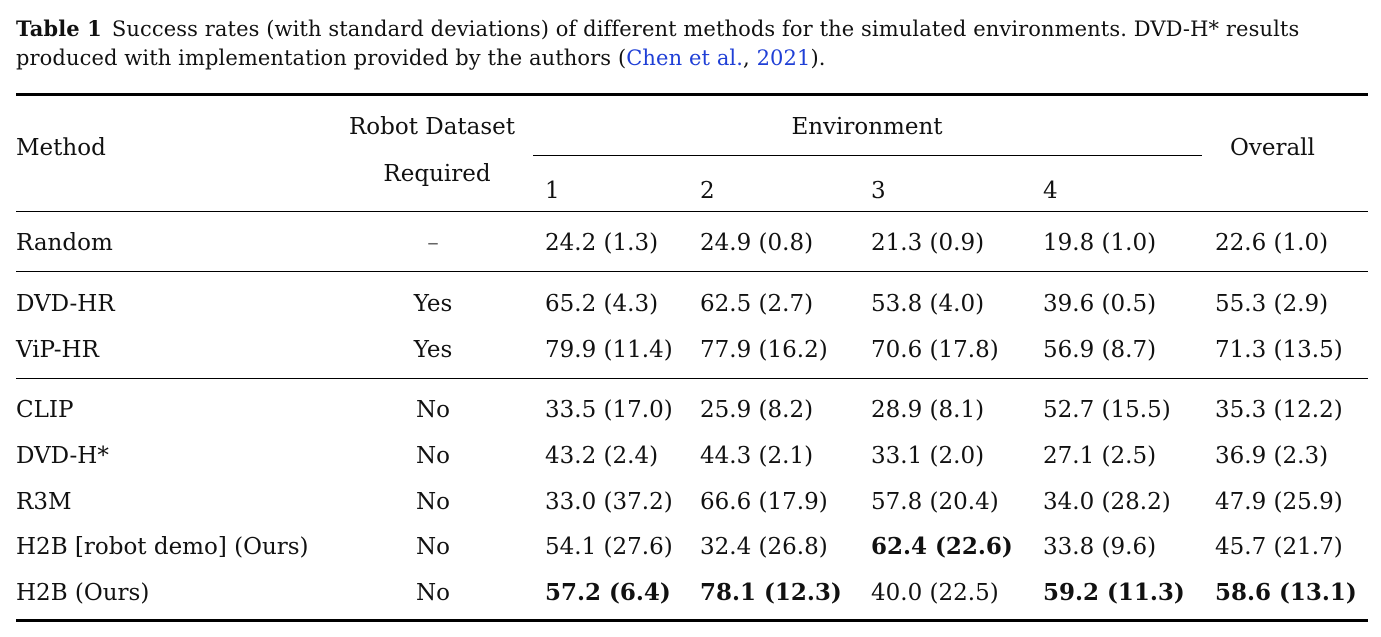 This screenshot has width=1381, height=637. I want to click on bottom-rule, so click(692, 620).